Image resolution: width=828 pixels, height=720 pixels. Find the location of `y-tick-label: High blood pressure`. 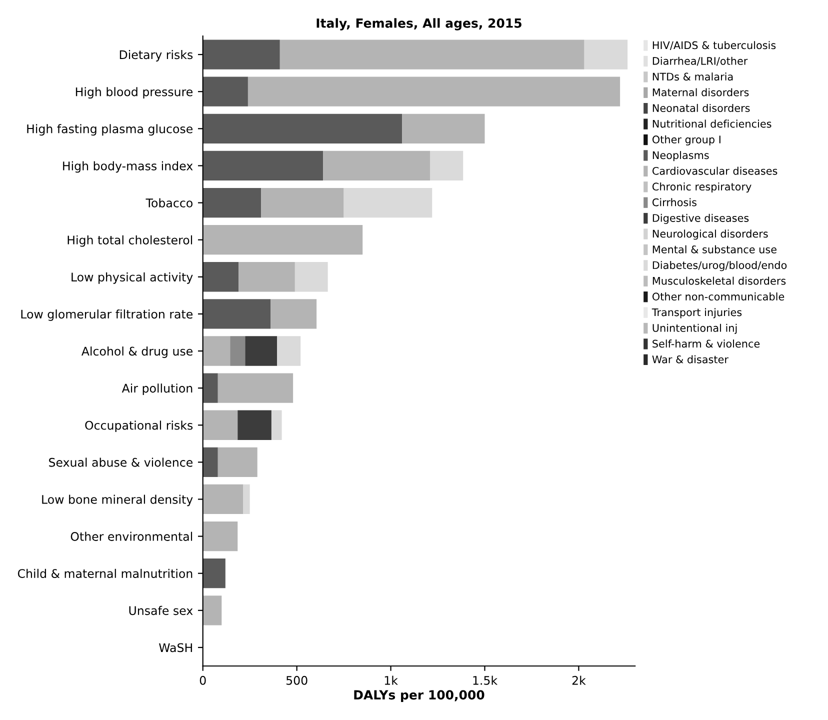

y-tick-label: High blood pressure is located at coordinates (134, 93).